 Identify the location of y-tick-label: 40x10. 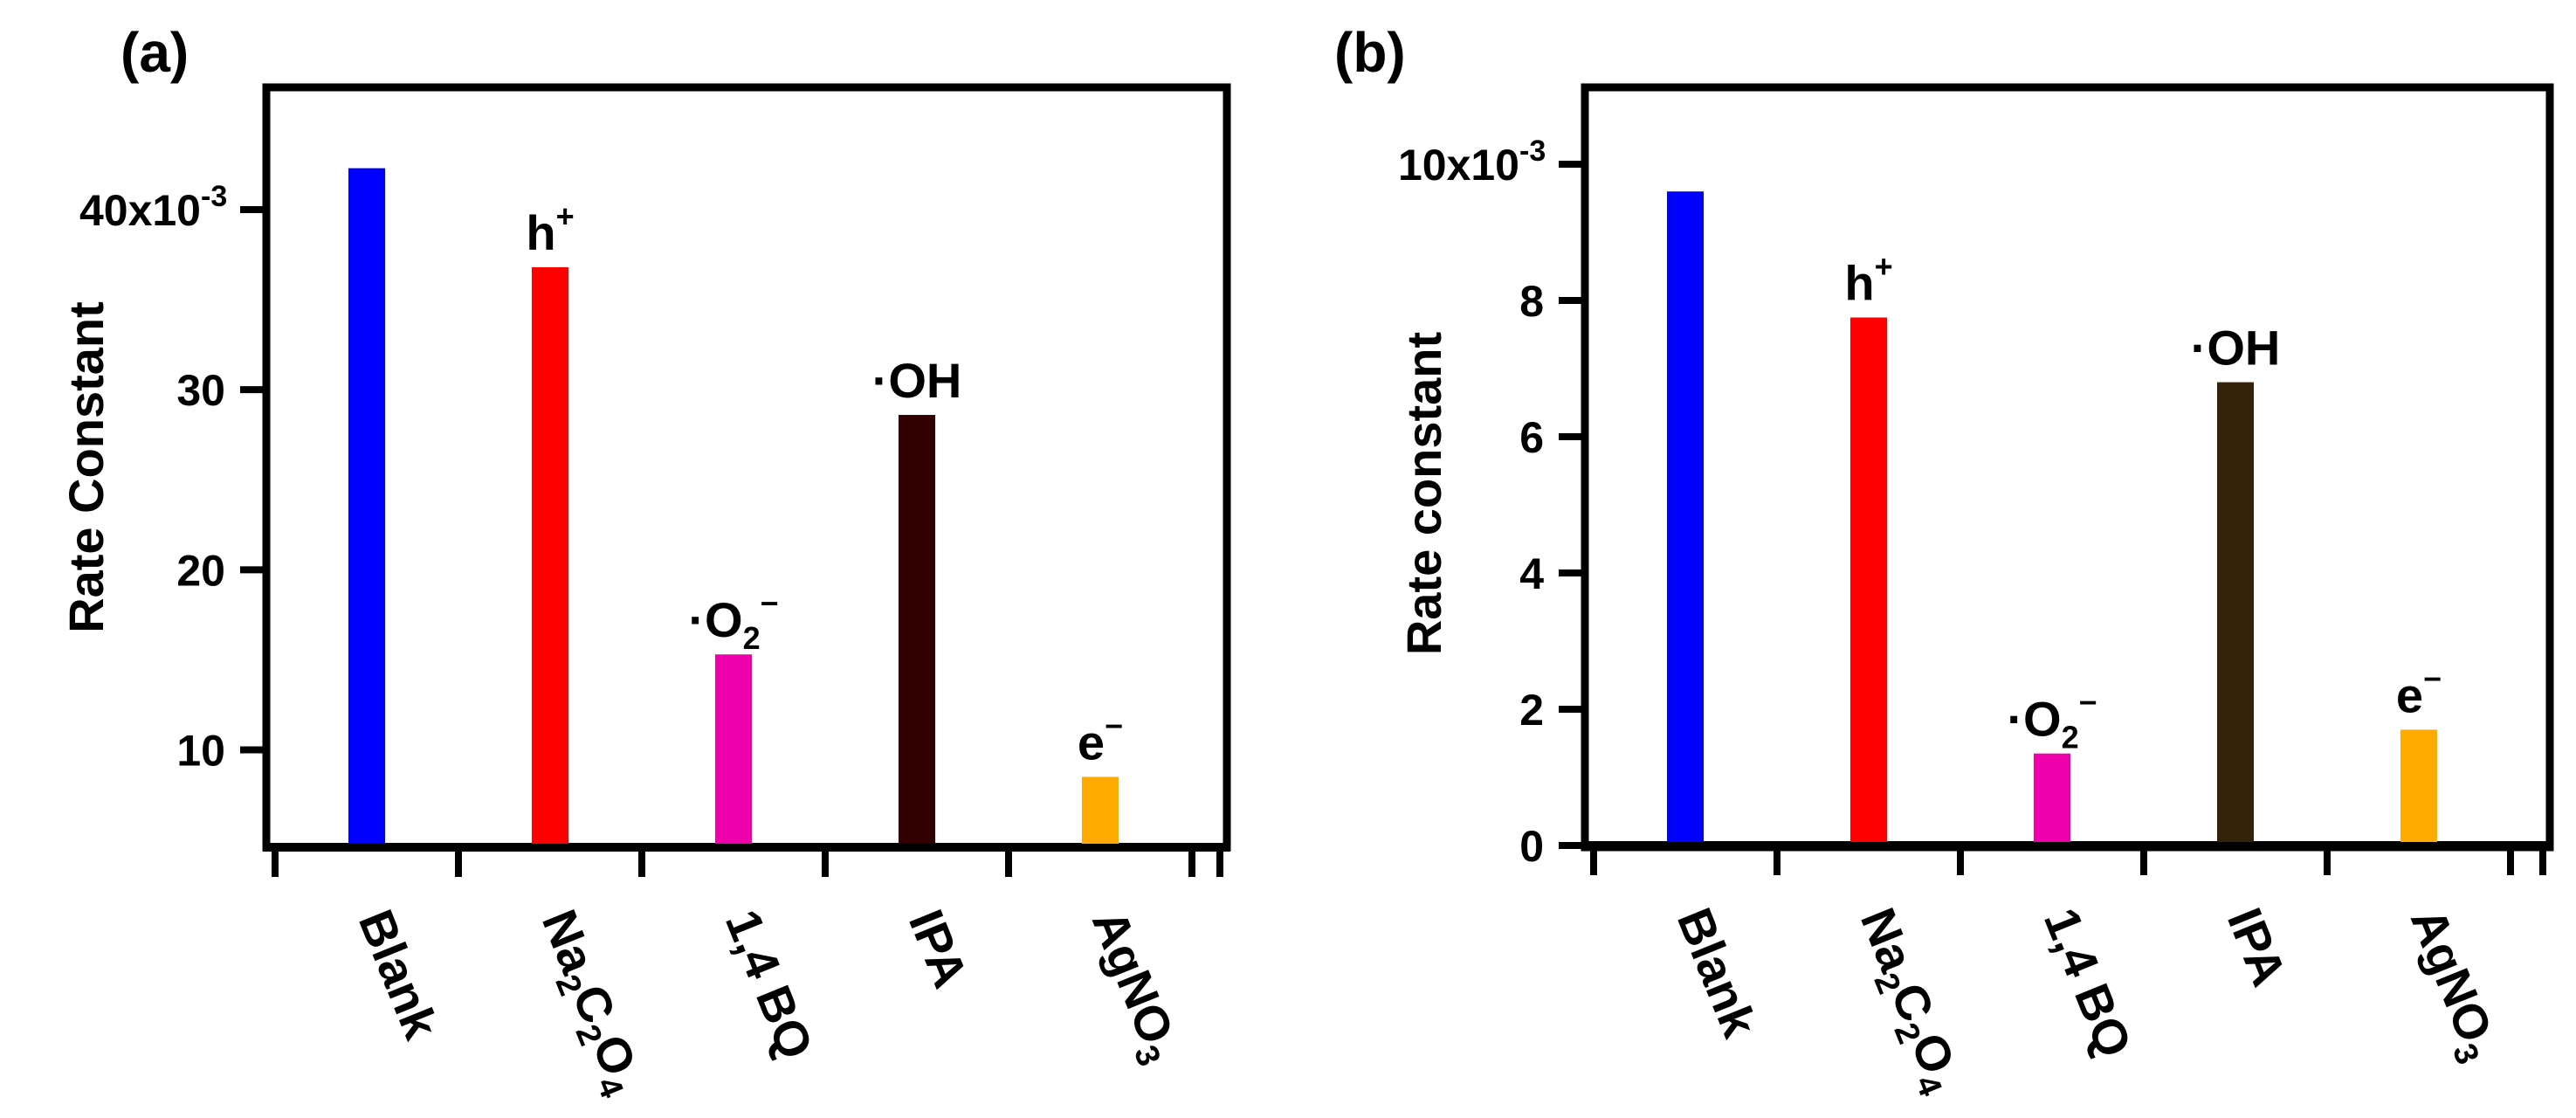
(140, 210).